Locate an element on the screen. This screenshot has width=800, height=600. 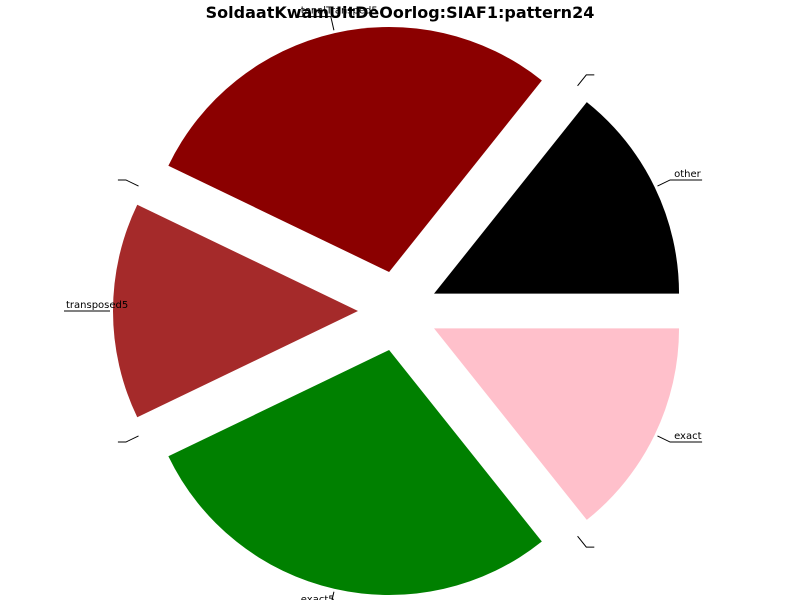
pie-label-leader-exact is located at coordinates (680, 439).